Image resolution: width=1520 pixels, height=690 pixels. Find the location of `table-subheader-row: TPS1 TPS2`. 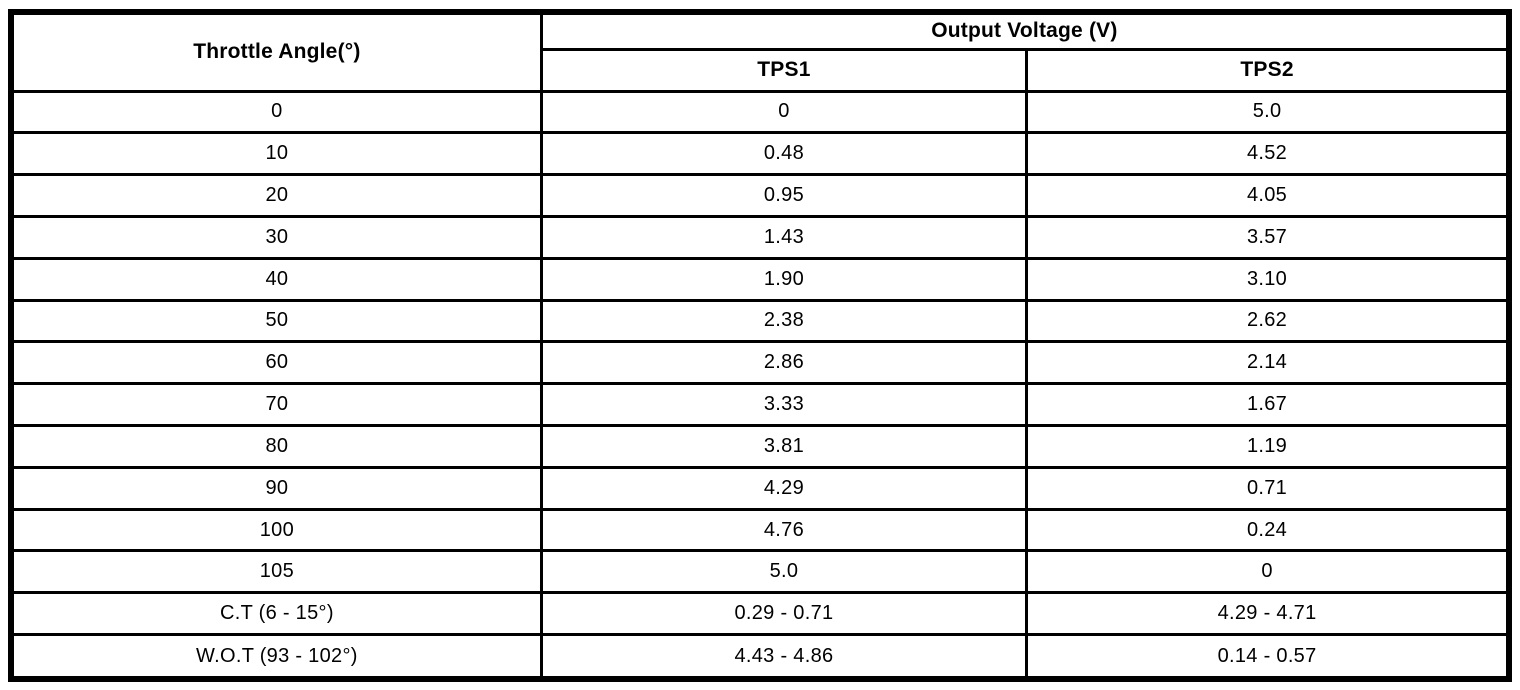

table-subheader-row: TPS1 TPS2 is located at coordinates (761, 70).